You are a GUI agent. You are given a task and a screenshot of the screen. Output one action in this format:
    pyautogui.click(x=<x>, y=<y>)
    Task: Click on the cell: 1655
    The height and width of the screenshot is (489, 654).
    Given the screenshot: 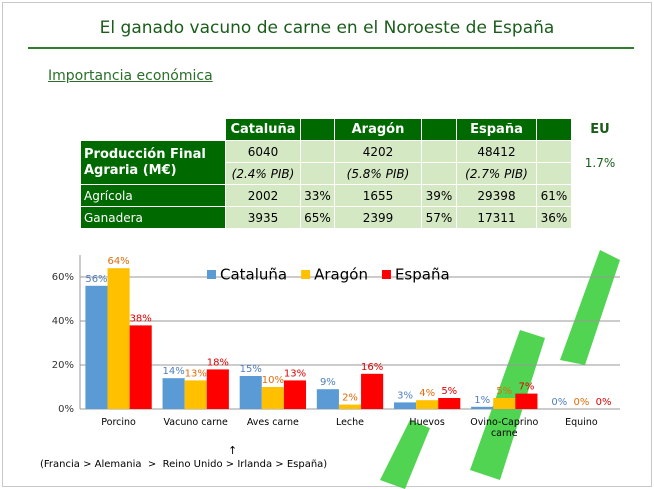 What is the action you would take?
    pyautogui.click(x=378, y=195)
    